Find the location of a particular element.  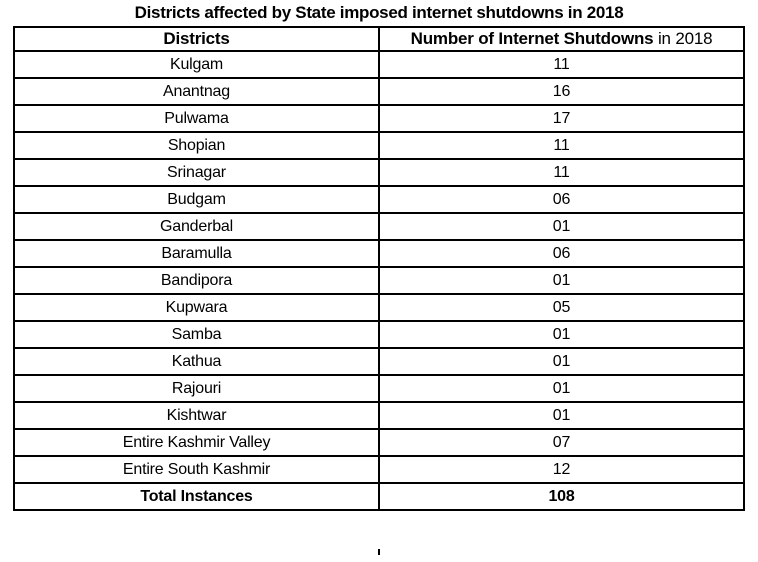

district-cell: Baramulla is located at coordinates (196, 253).